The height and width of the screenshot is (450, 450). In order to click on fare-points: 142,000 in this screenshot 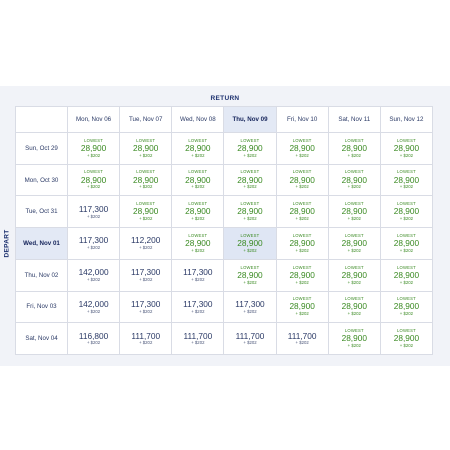, I will do `click(93, 272)`.